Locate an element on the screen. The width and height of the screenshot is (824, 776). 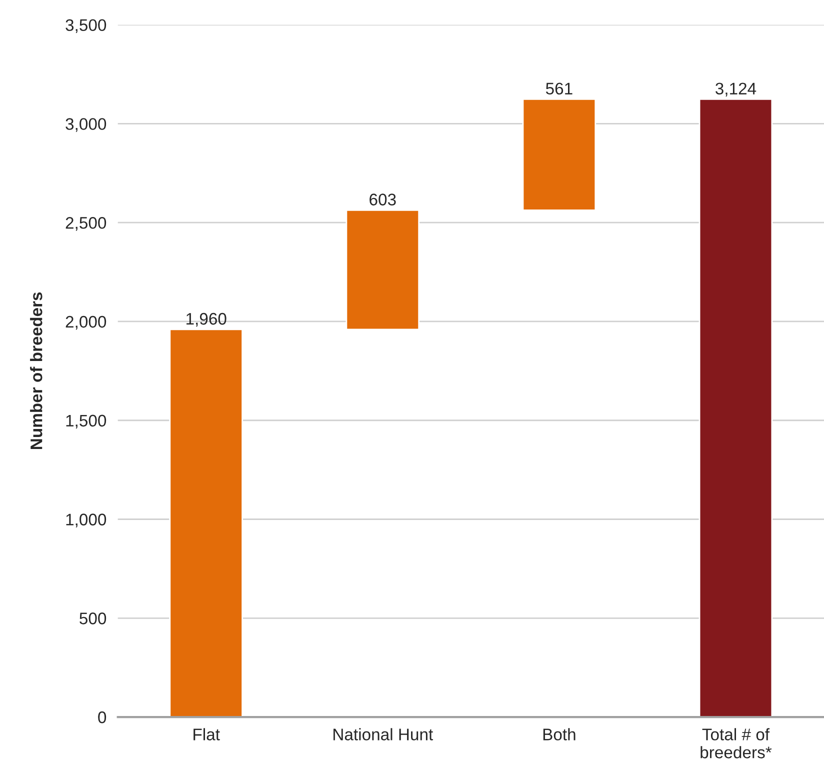
data-label: 603 is located at coordinates (383, 200).